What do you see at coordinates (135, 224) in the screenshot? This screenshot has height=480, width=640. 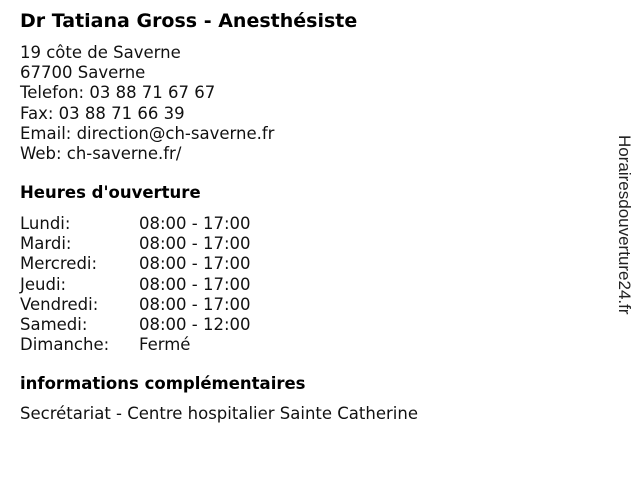 I see `hours-row: Lundi: 08:00 - 17:00` at bounding box center [135, 224].